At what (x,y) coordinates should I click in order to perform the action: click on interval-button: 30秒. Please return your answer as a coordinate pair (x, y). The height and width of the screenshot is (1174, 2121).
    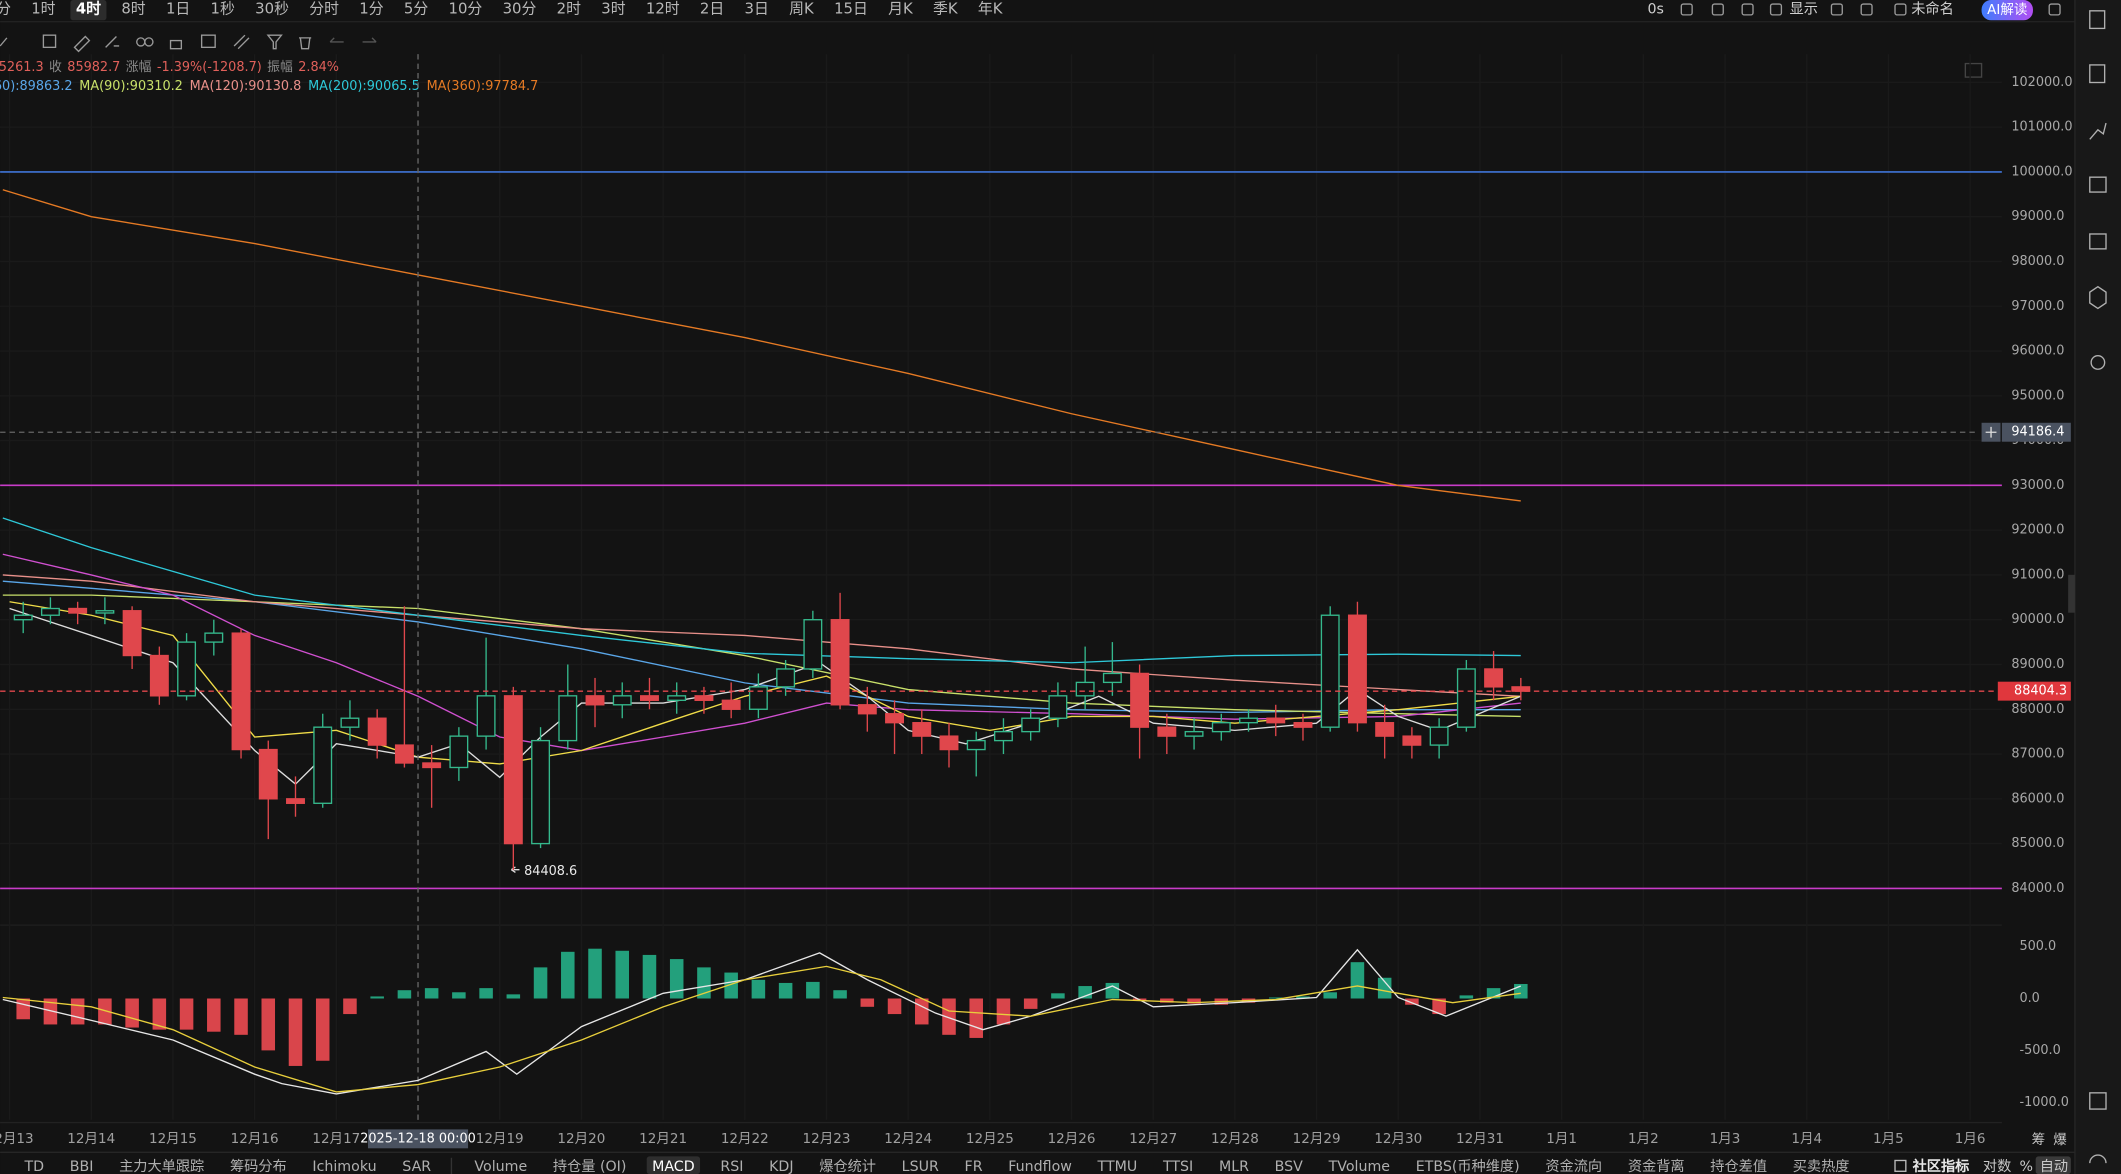
    Looking at the image, I should click on (272, 8).